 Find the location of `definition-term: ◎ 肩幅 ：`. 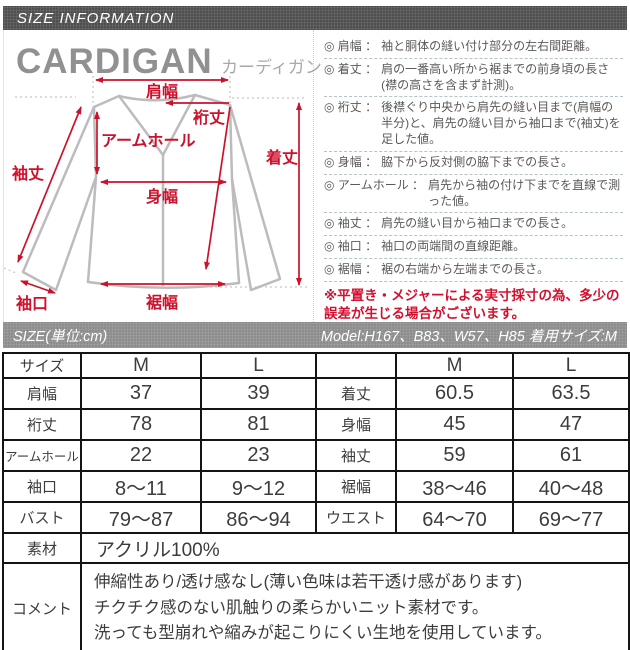

definition-term: ◎ 肩幅 ： is located at coordinates (351, 46).